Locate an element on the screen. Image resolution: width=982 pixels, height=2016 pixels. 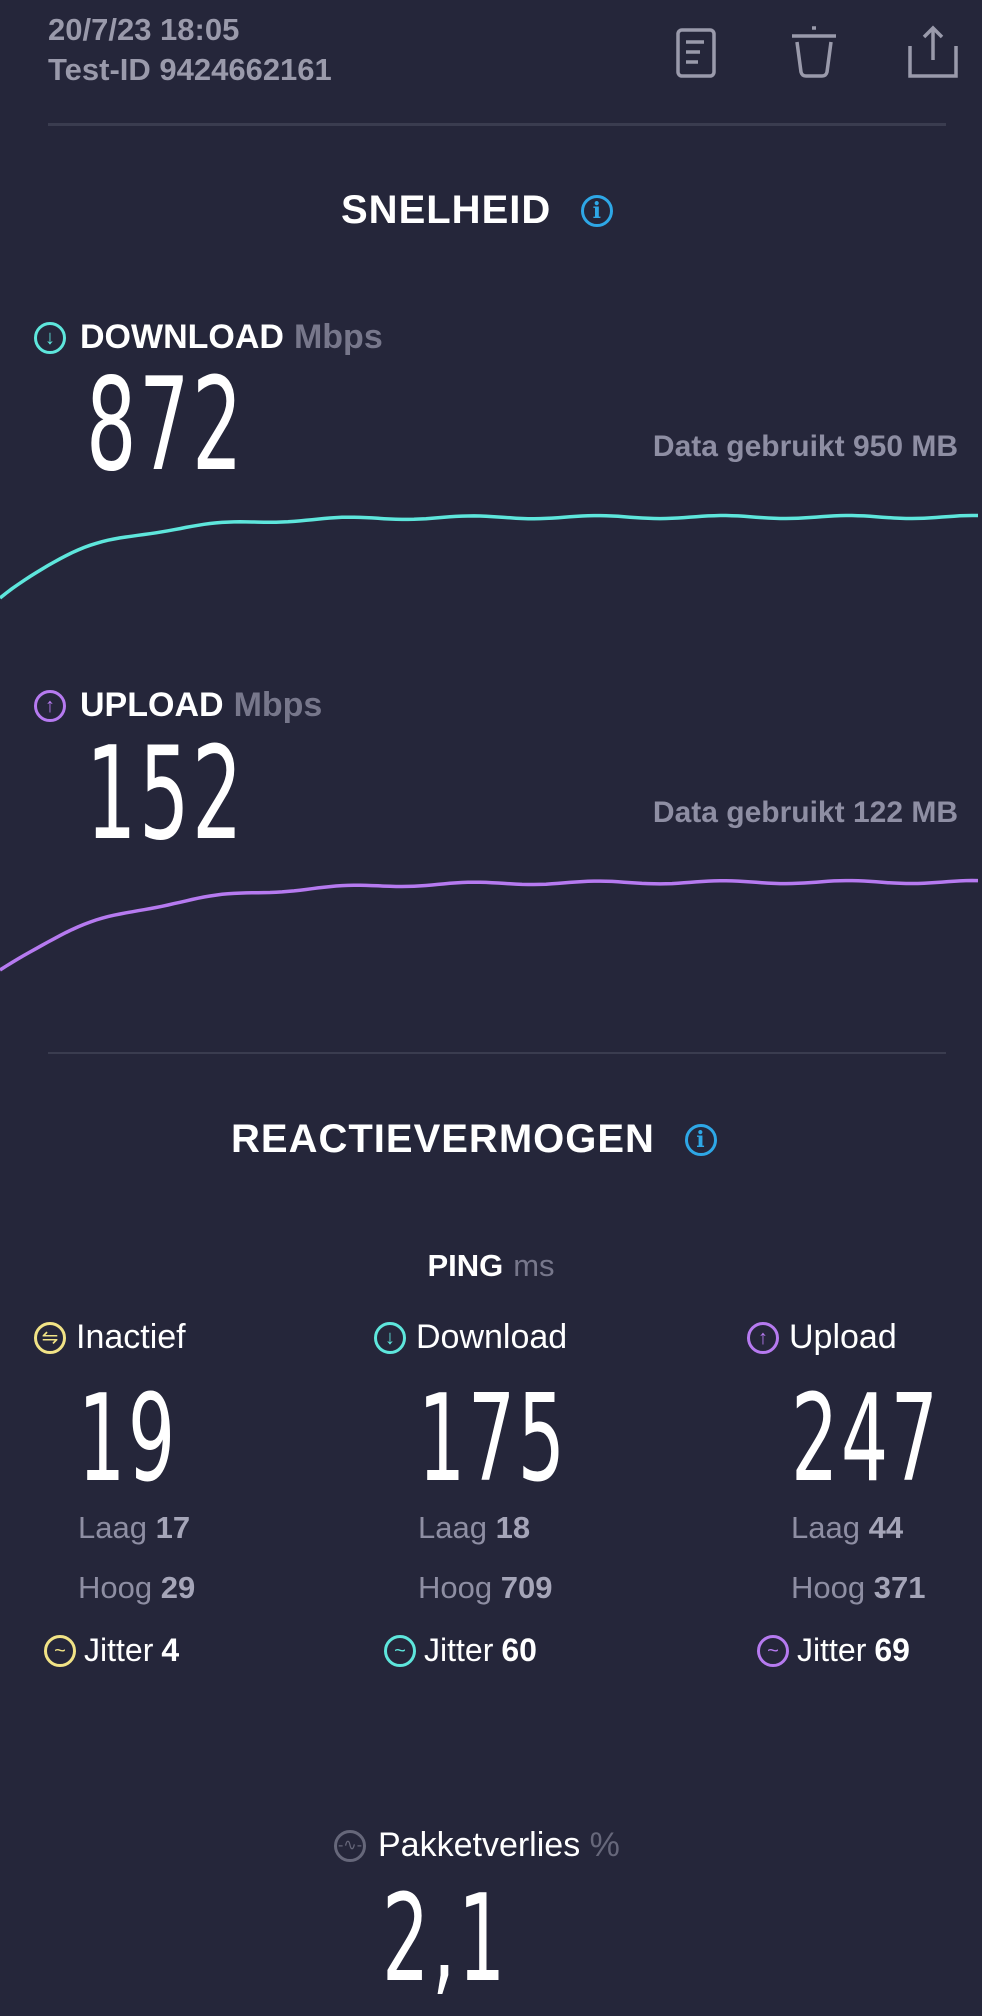
share-icon is located at coordinates (933, 51).